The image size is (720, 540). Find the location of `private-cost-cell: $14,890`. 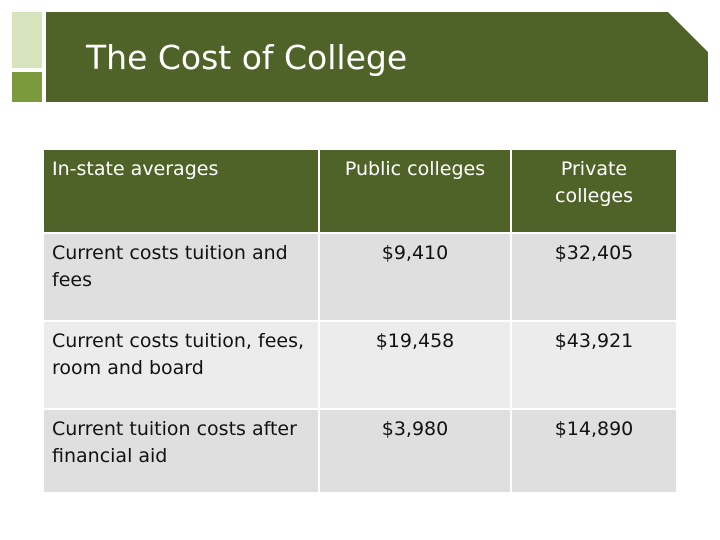

private-cost-cell: $14,890 is located at coordinates (594, 451).